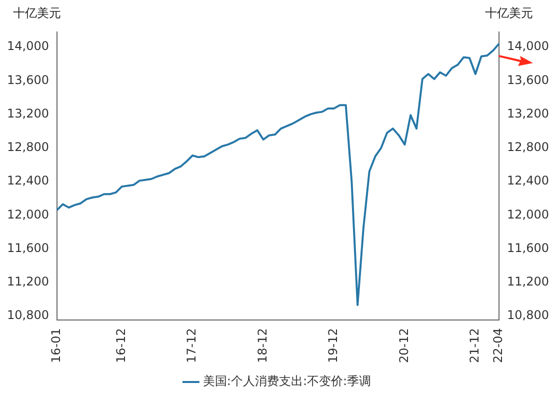 The image size is (558, 402). What do you see at coordinates (528, 113) in the screenshot?
I see `y2-tick-label: 13,200` at bounding box center [528, 113].